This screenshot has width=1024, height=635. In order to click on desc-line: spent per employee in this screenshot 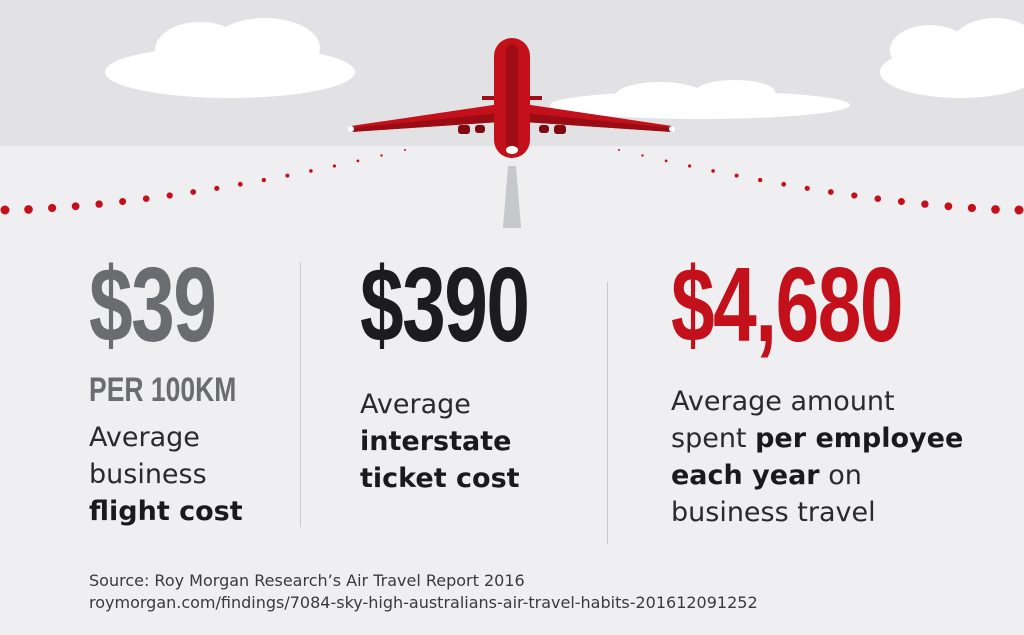, I will do `click(817, 438)`.